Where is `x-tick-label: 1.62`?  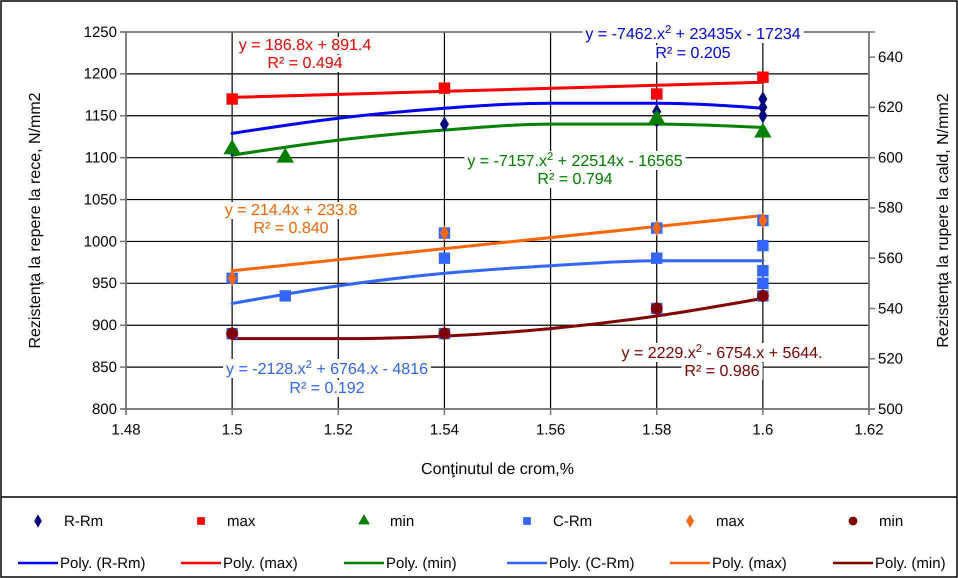
x-tick-label: 1.62 is located at coordinates (869, 430).